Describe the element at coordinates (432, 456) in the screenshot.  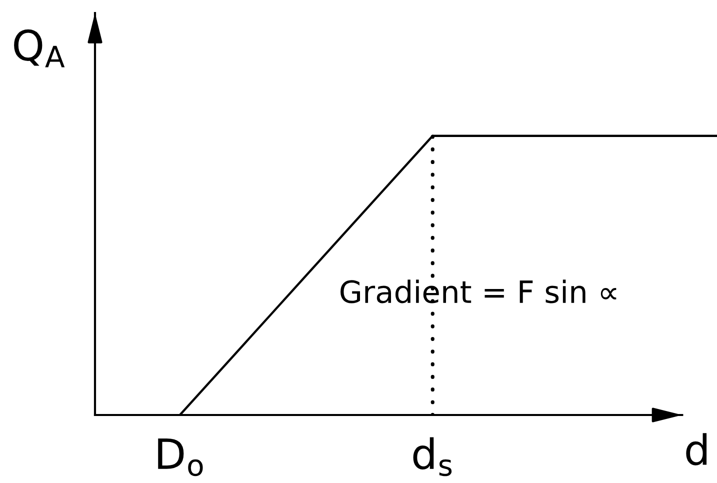
I see `x-tick-label: d$_{s}$` at that location.